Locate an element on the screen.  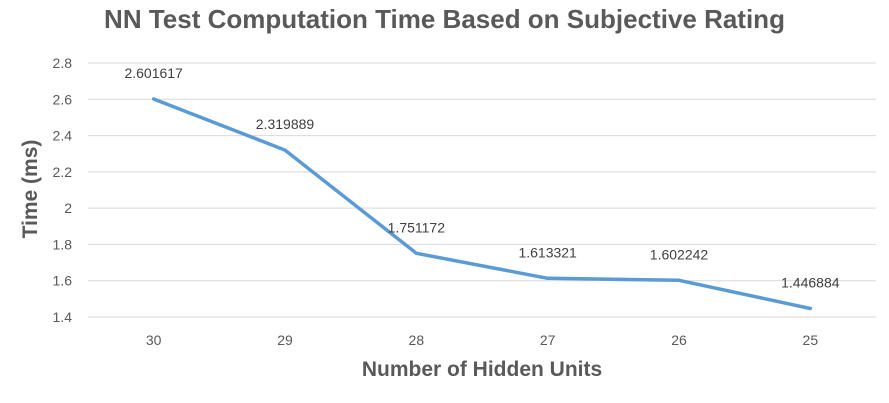
y-tick-label: 2.2 is located at coordinates (63, 172).